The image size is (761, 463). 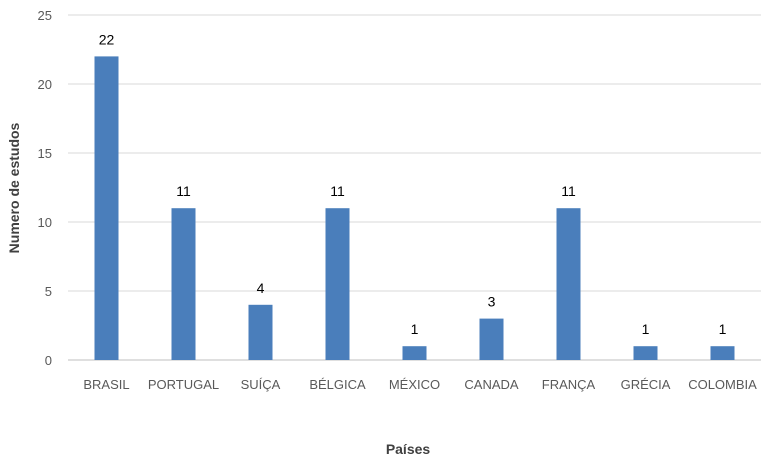 What do you see at coordinates (45, 84) in the screenshot?
I see `y-tick-label: 20` at bounding box center [45, 84].